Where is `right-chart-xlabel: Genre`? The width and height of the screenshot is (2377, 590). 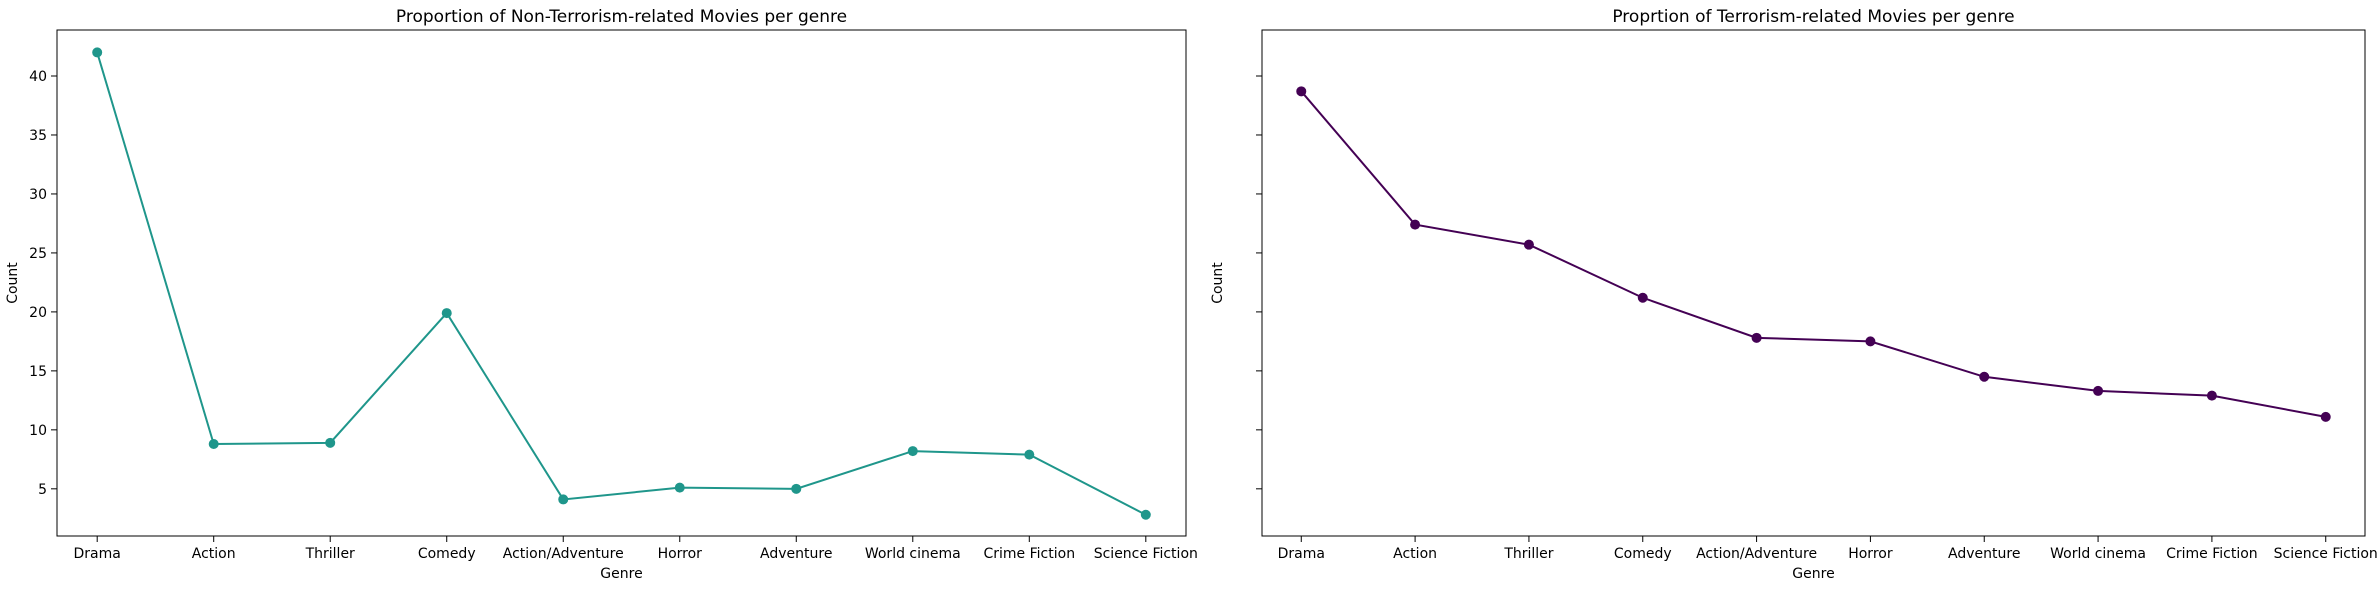 right-chart-xlabel: Genre is located at coordinates (1813, 574).